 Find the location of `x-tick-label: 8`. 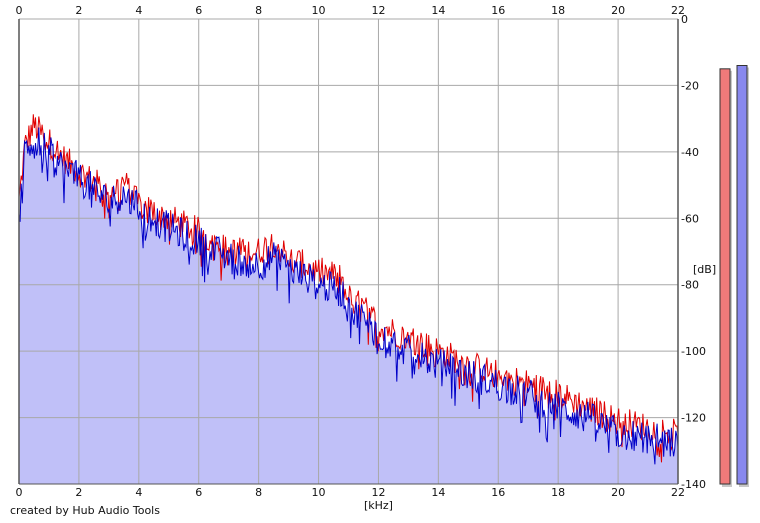

x-tick-label: 8 is located at coordinates (258, 492).